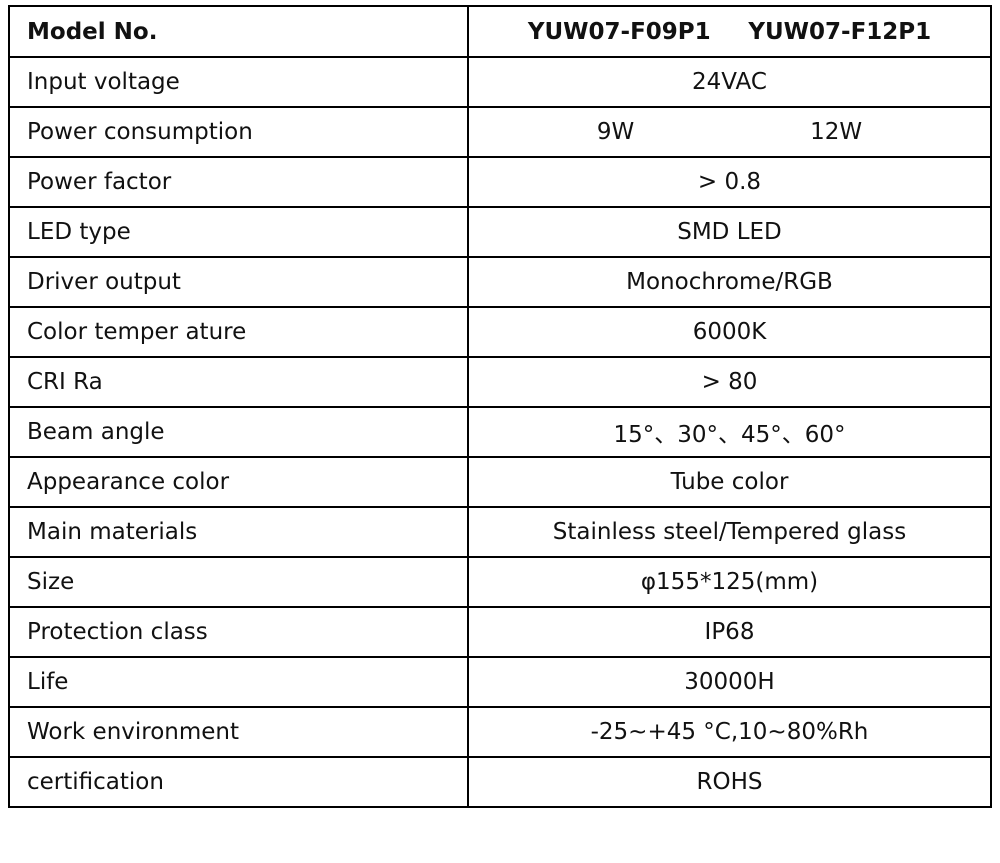 This screenshot has width=1000, height=863. I want to click on spec-value: Monochrome/RGB, so click(729, 282).